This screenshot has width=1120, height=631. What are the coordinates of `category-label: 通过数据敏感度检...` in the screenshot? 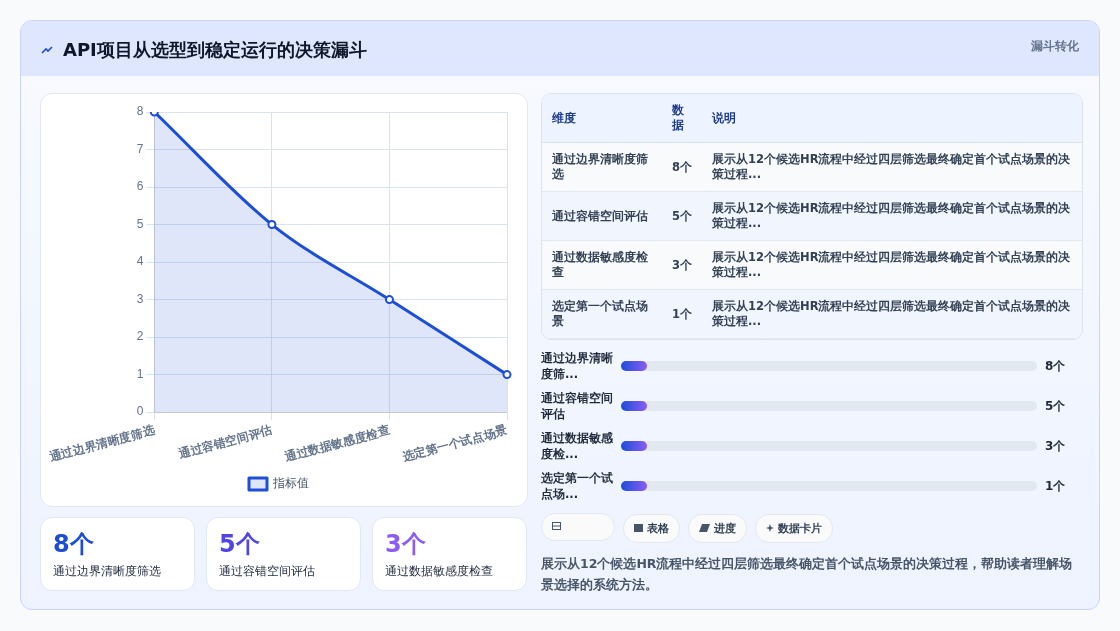 It's located at (577, 446).